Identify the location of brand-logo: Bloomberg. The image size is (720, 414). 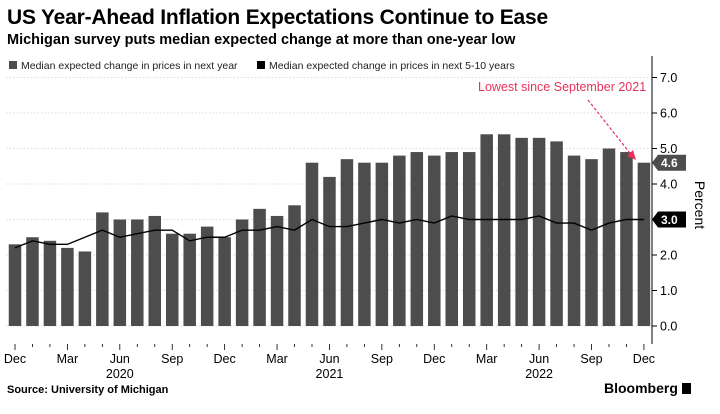
(647, 388).